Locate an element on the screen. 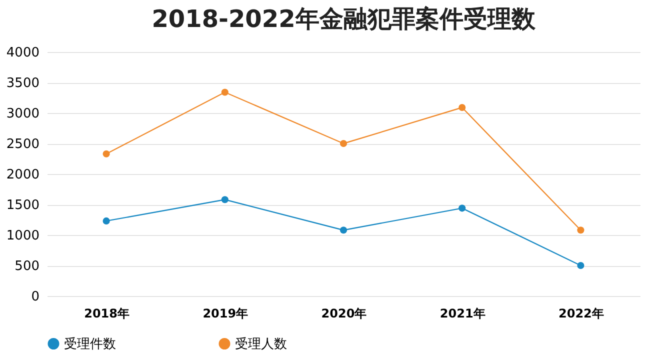  y-tick-label: 4000 is located at coordinates (23, 53).